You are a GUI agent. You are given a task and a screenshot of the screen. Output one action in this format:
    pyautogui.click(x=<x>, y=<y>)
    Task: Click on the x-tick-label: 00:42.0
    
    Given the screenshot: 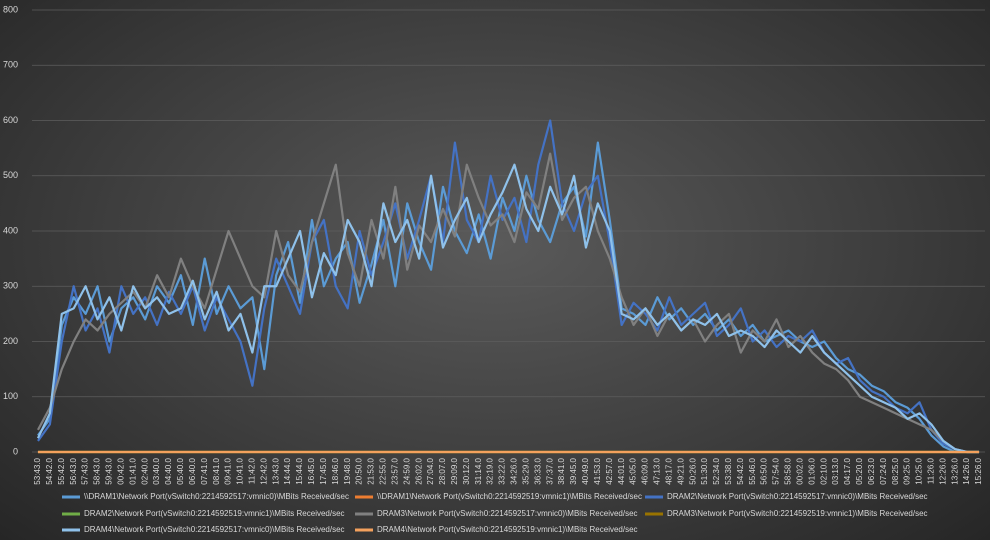 What is the action you would take?
    pyautogui.click(x=120, y=470)
    